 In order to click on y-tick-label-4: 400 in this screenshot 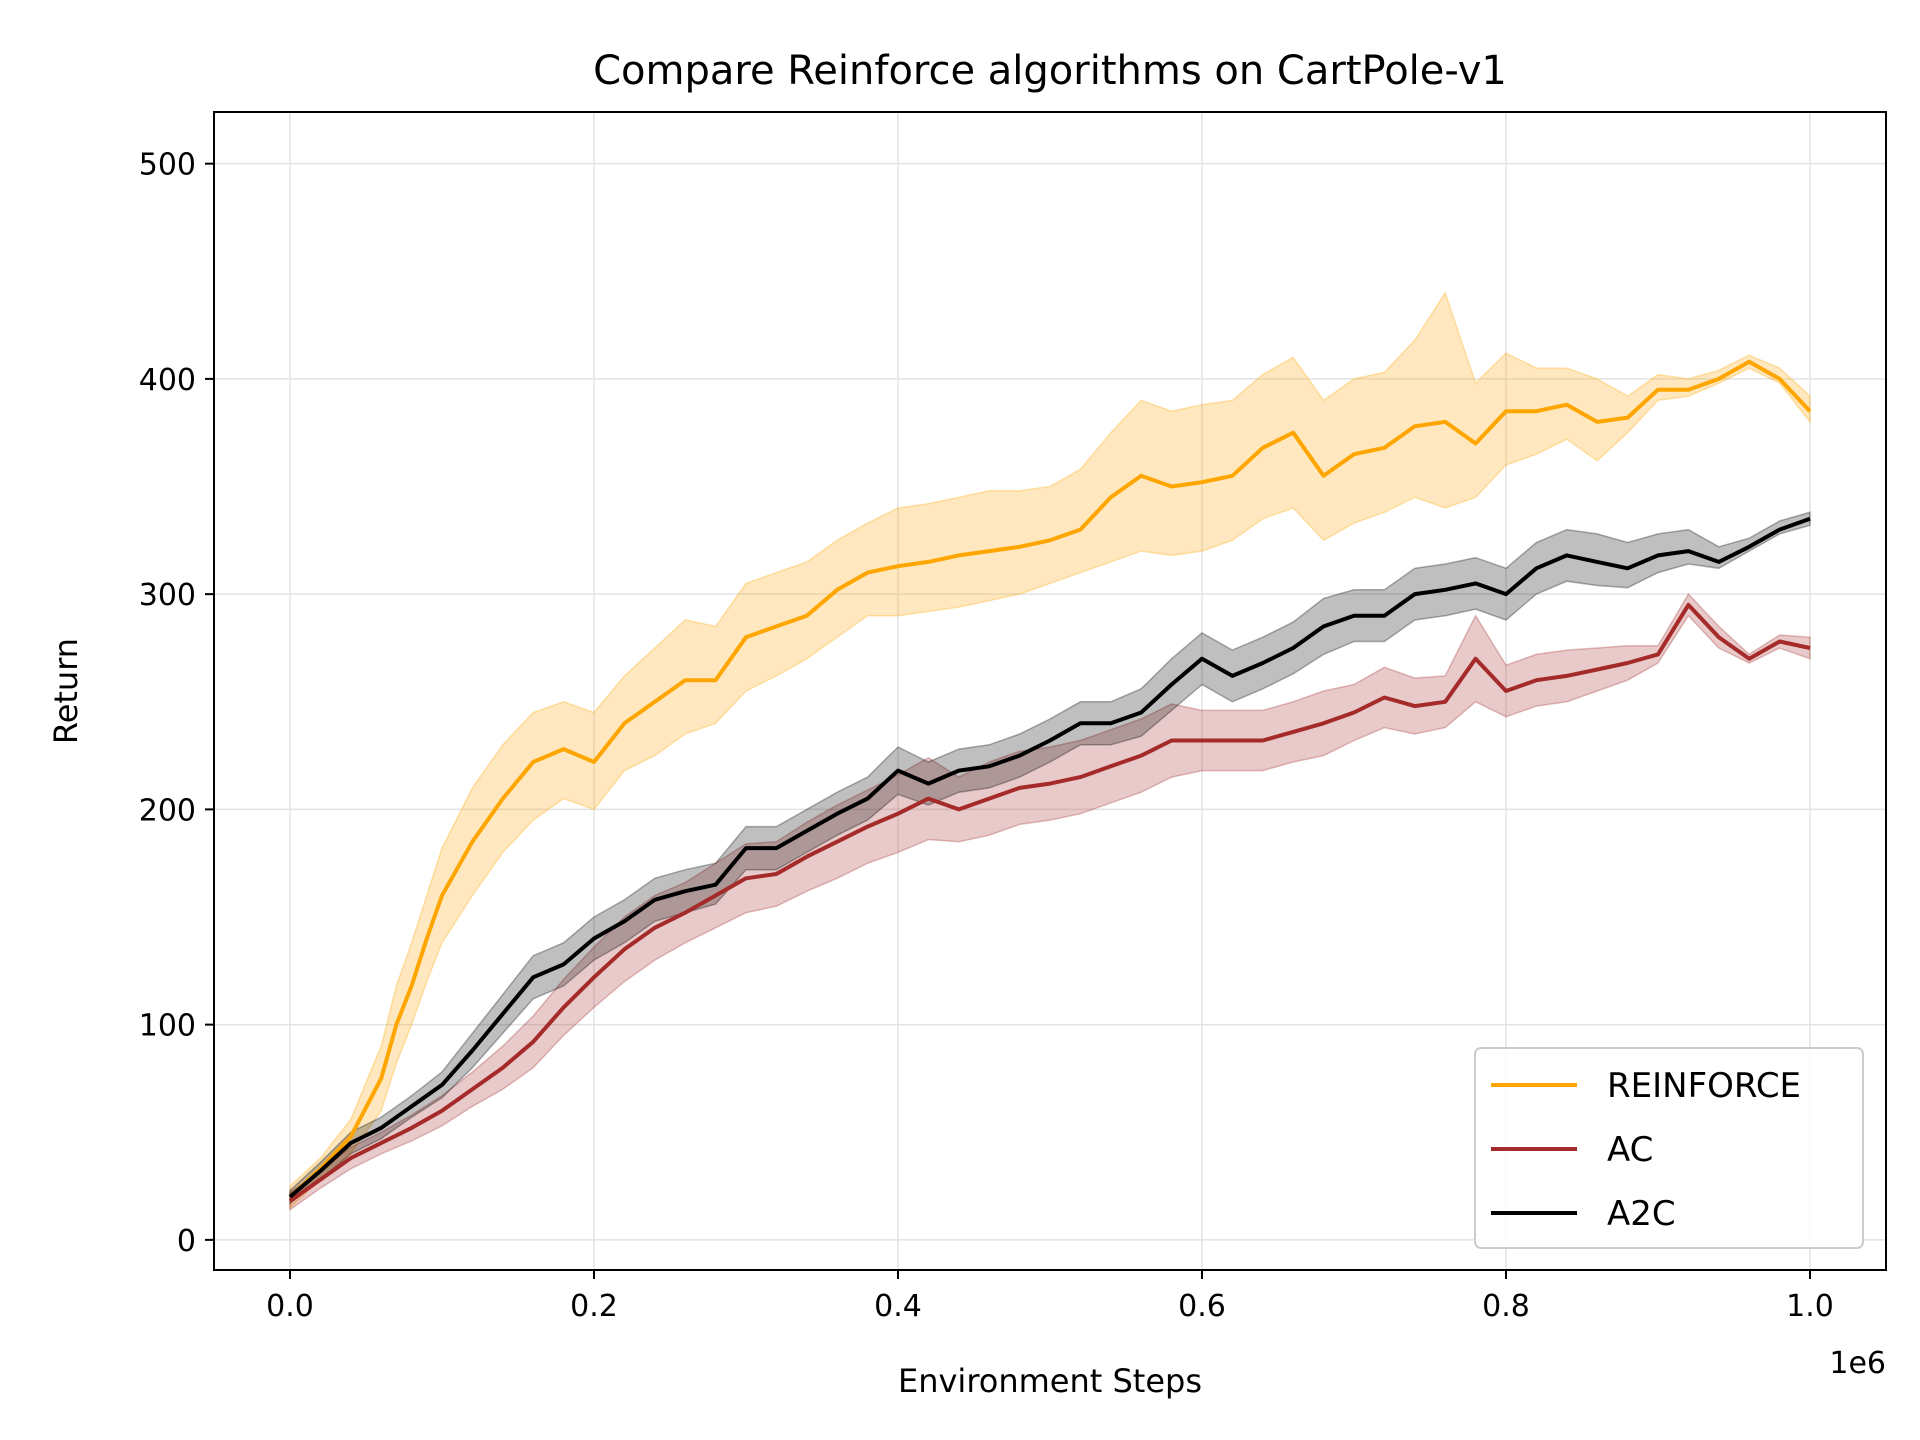, I will do `click(167, 380)`.